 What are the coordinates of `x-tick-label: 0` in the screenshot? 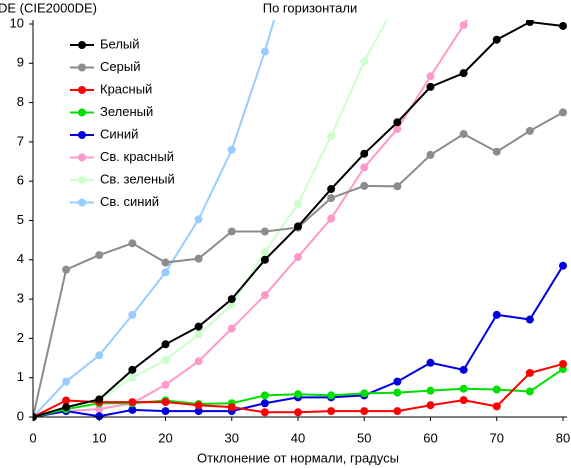 It's located at (32, 437).